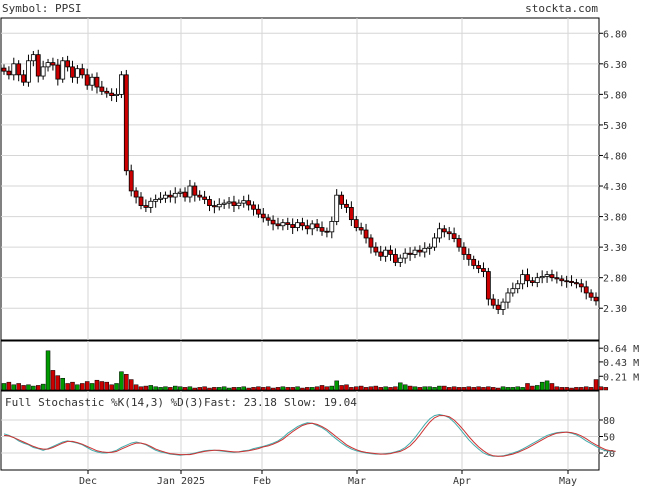 The image size is (655, 486). What do you see at coordinates (615, 187) in the screenshot?
I see `y-tick-label: 4.30` at bounding box center [615, 187].